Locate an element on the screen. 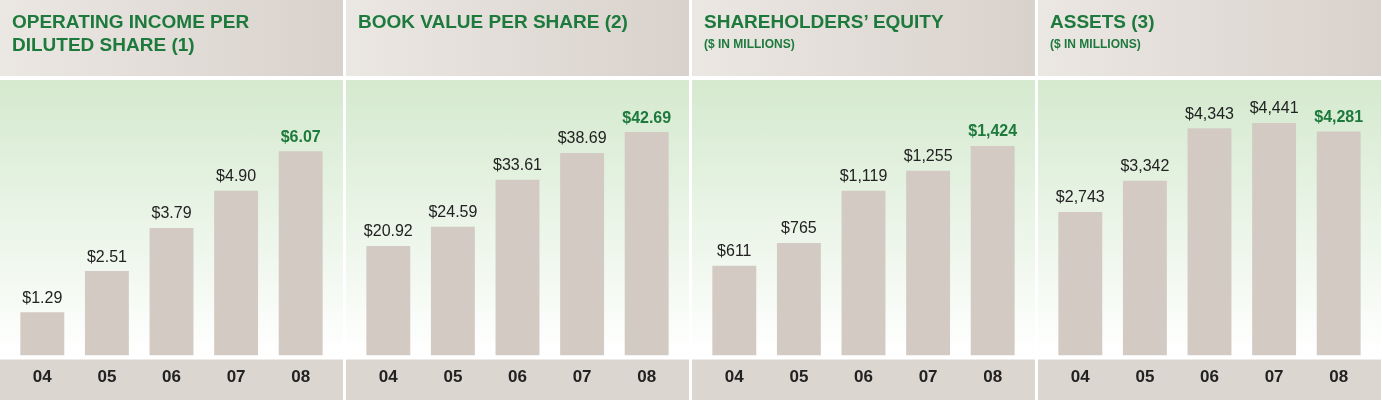 The image size is (1382, 402). data-label: $611 is located at coordinates (734, 251).